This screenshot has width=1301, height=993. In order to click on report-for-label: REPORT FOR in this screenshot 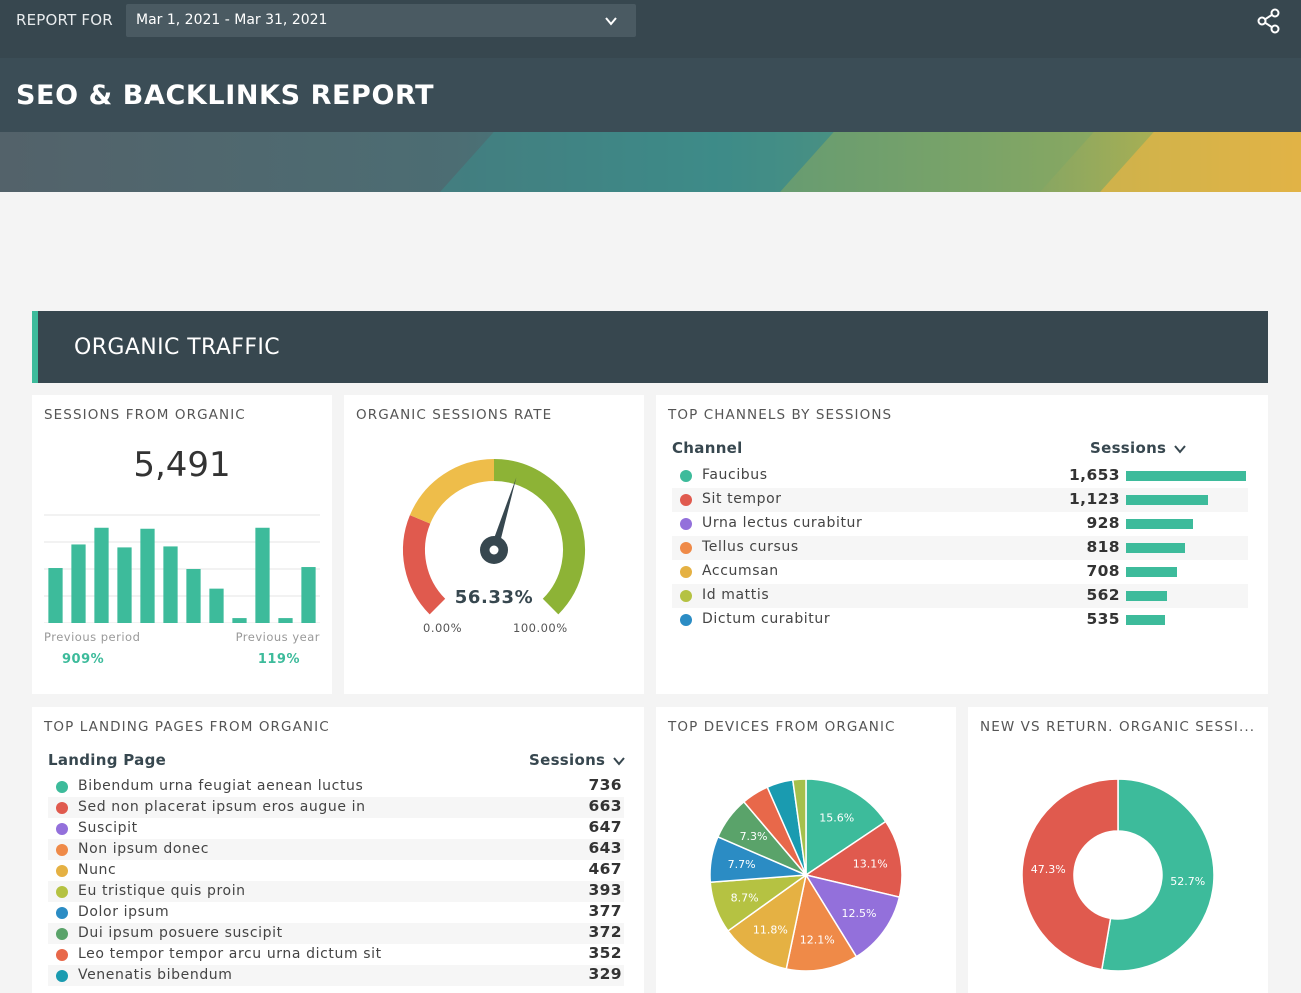, I will do `click(64, 20)`.